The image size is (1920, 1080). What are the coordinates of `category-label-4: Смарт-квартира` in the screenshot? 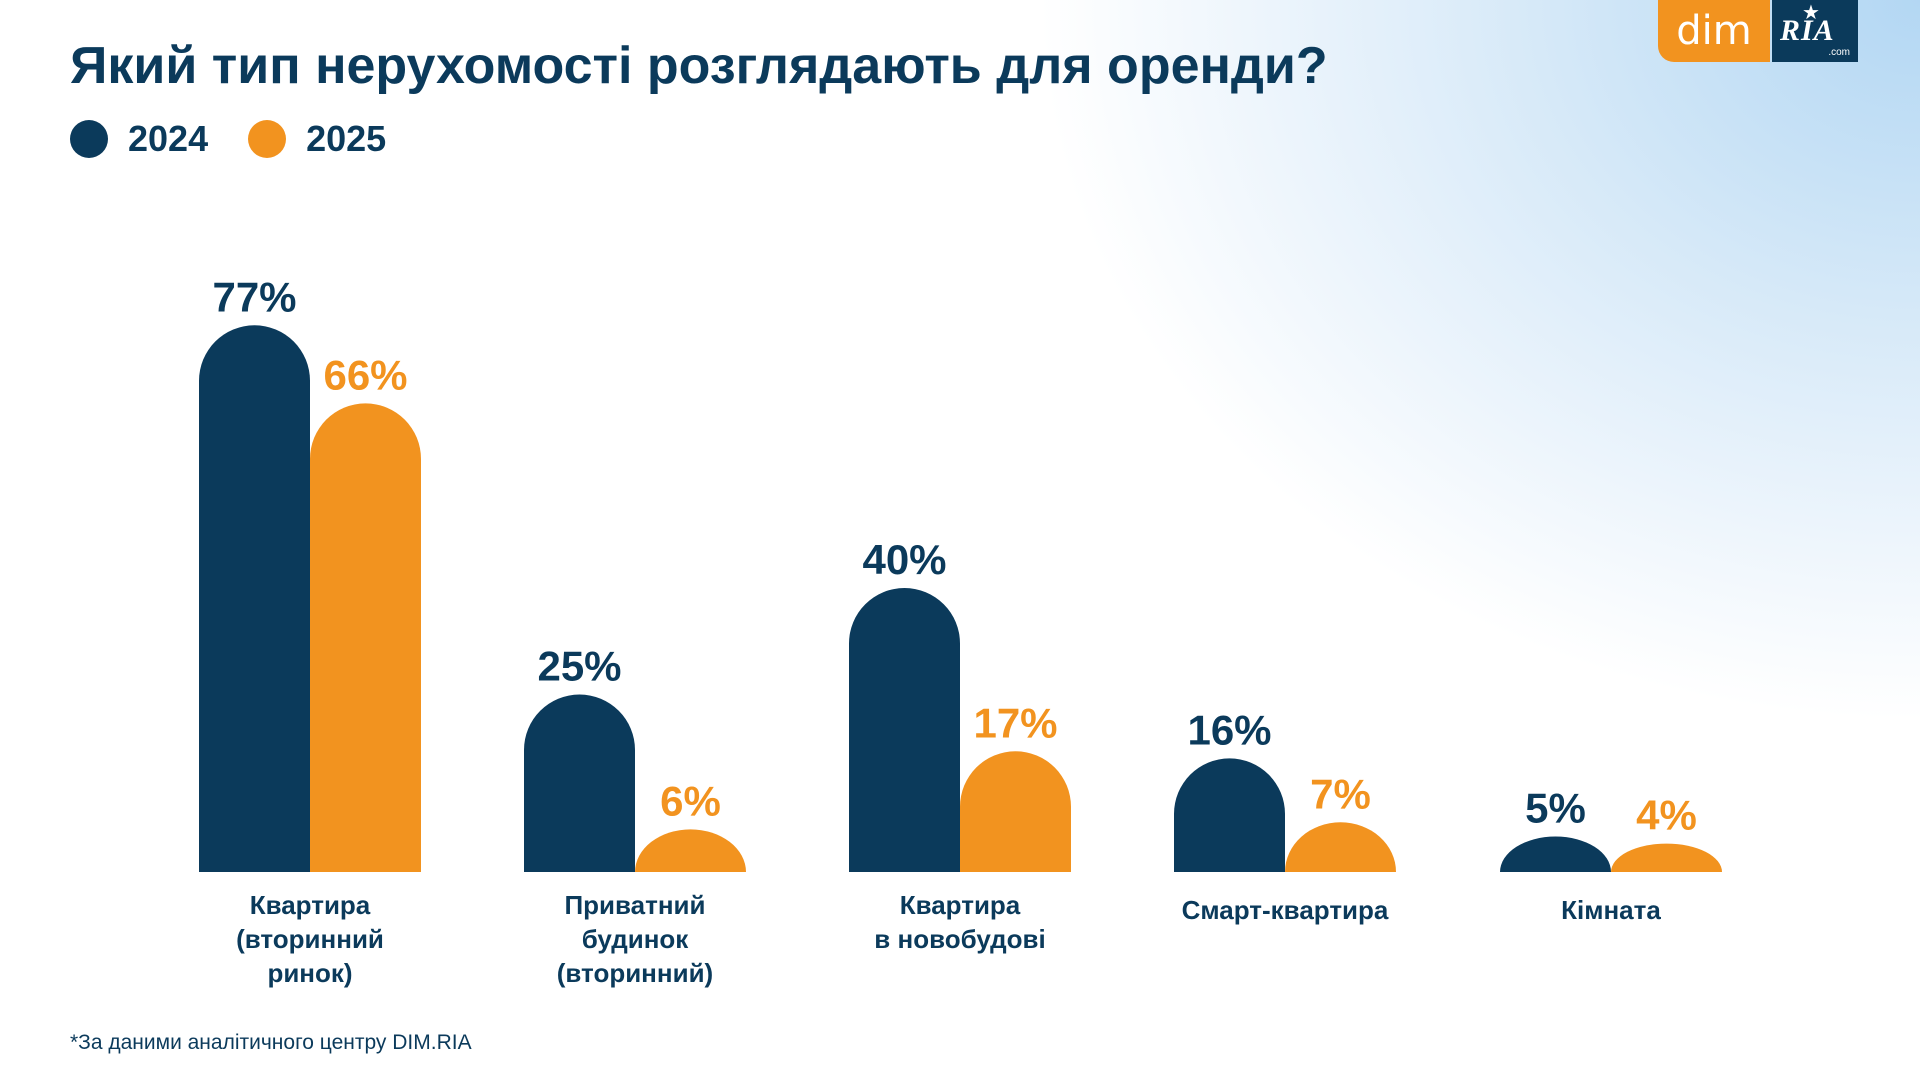 It's located at (1285, 910).